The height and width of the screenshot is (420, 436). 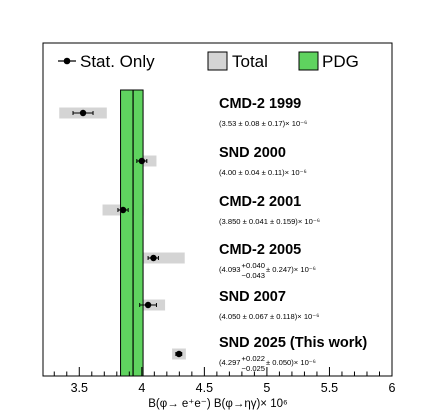 What do you see at coordinates (67, 61) in the screenshot?
I see `legend-stat-point` at bounding box center [67, 61].